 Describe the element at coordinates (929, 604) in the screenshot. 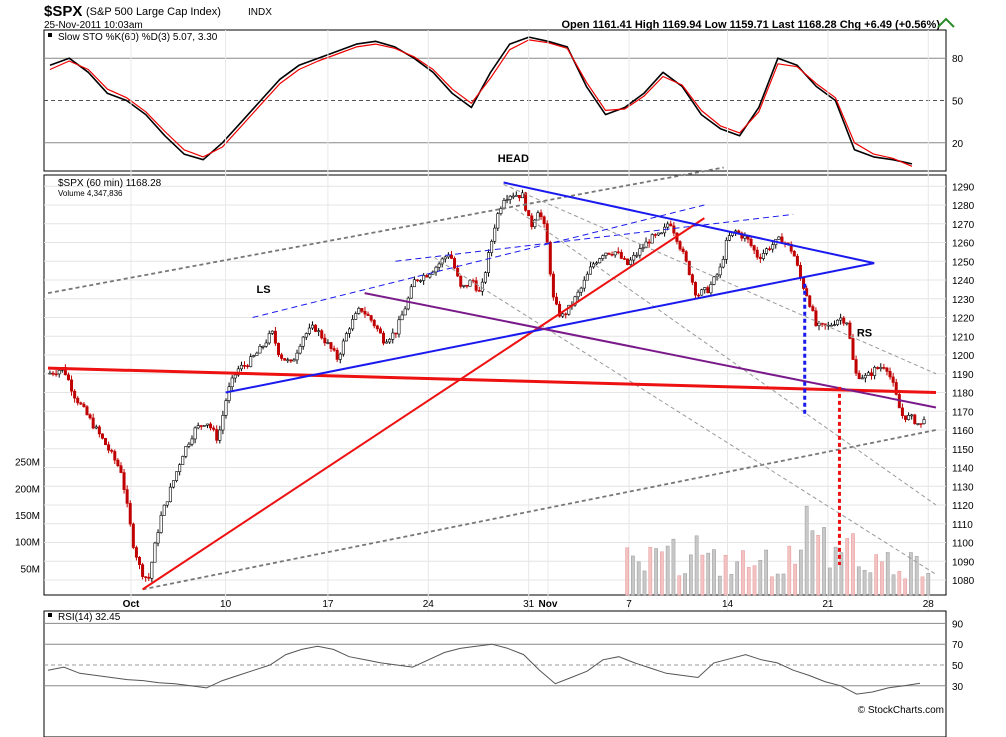

I see `date-tick-label: 28` at that location.